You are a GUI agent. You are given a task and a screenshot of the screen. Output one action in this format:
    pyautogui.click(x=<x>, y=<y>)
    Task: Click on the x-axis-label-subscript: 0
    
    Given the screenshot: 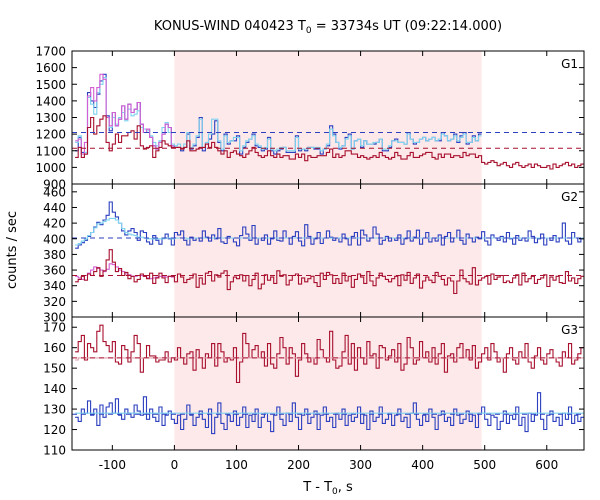 What is the action you would take?
    pyautogui.click(x=335, y=492)
    